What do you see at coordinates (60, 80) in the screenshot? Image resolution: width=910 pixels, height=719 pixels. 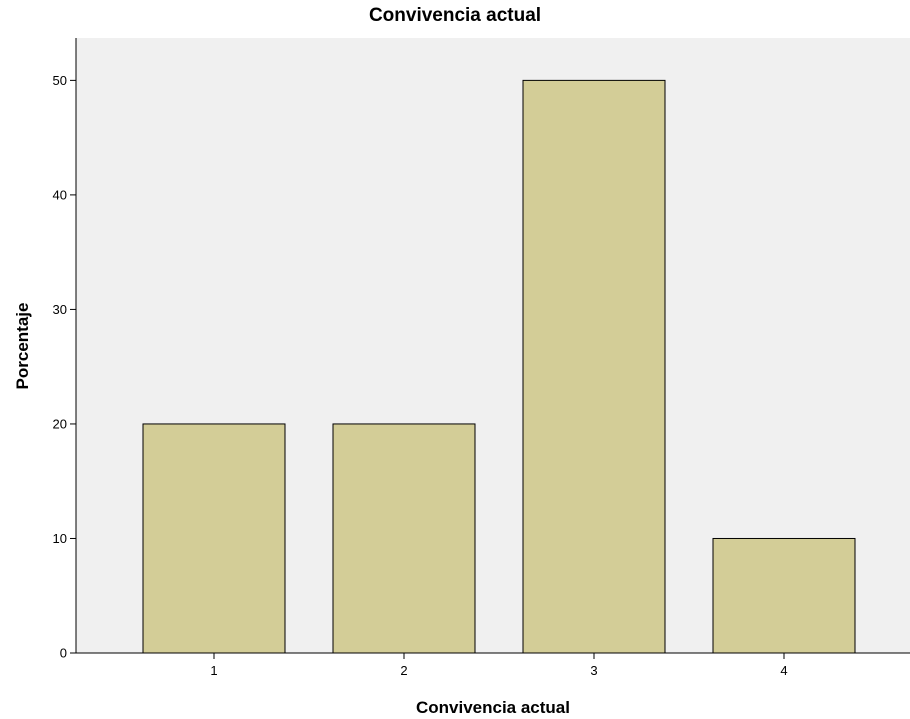 I see `y-tick-label: 50` at bounding box center [60, 80].